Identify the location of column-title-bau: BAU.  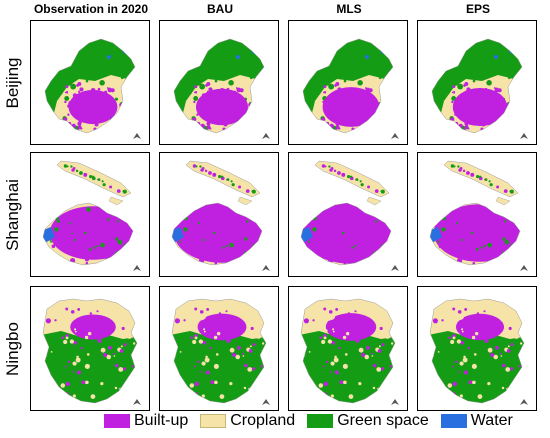
(220, 9).